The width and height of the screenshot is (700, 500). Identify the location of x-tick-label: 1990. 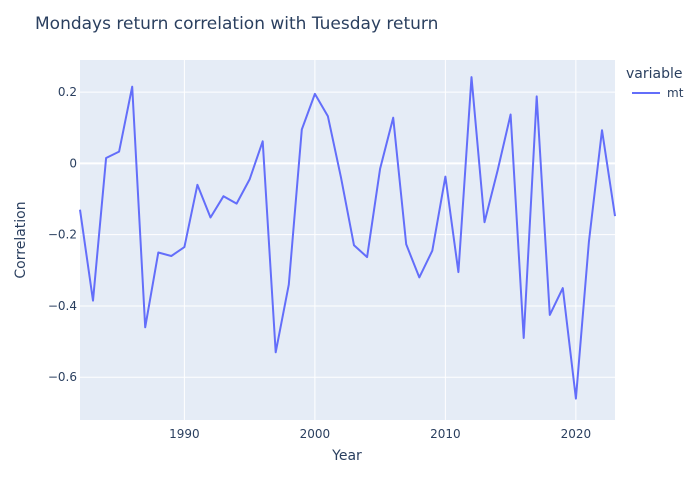
(184, 434).